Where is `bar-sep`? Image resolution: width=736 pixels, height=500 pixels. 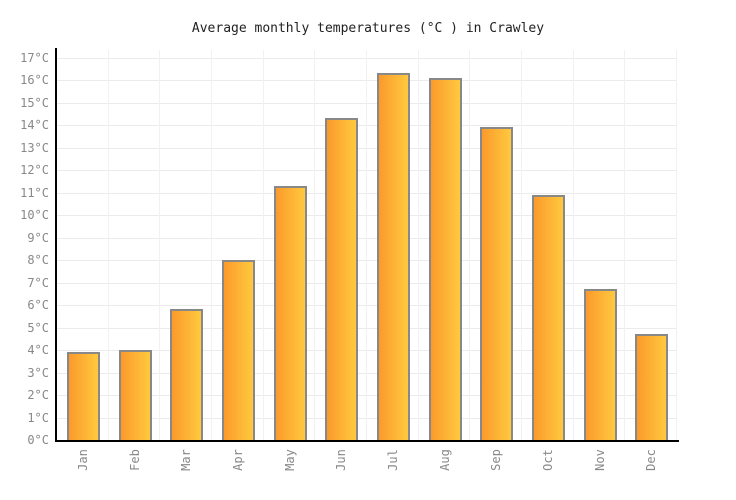 bar-sep is located at coordinates (496, 283).